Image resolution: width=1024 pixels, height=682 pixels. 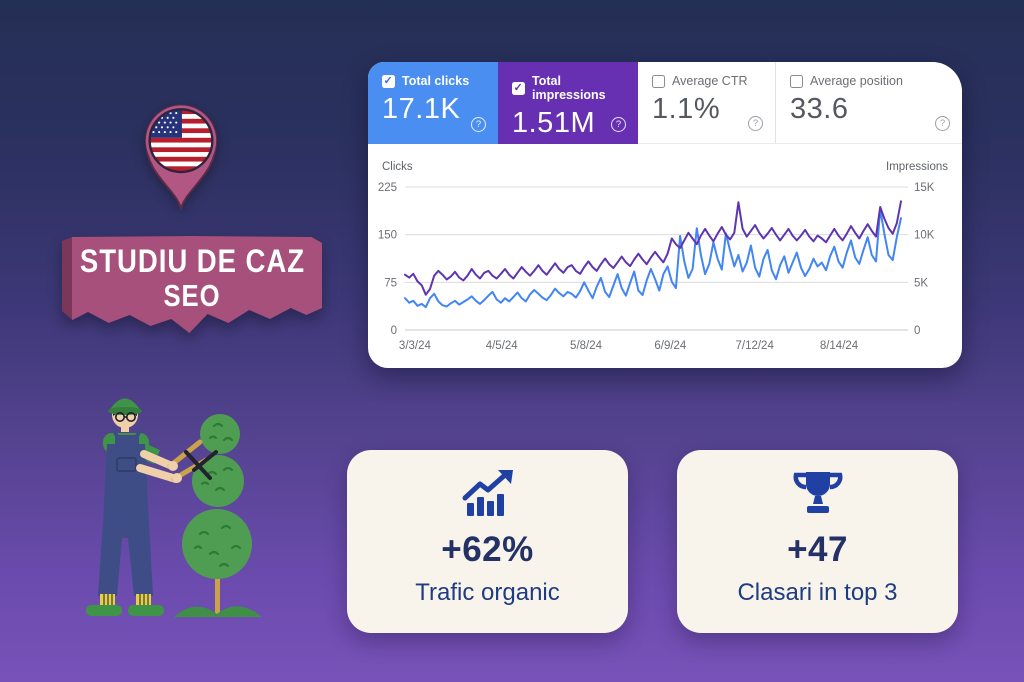 I want to click on banner-title-line2: SEO, so click(x=192, y=296).